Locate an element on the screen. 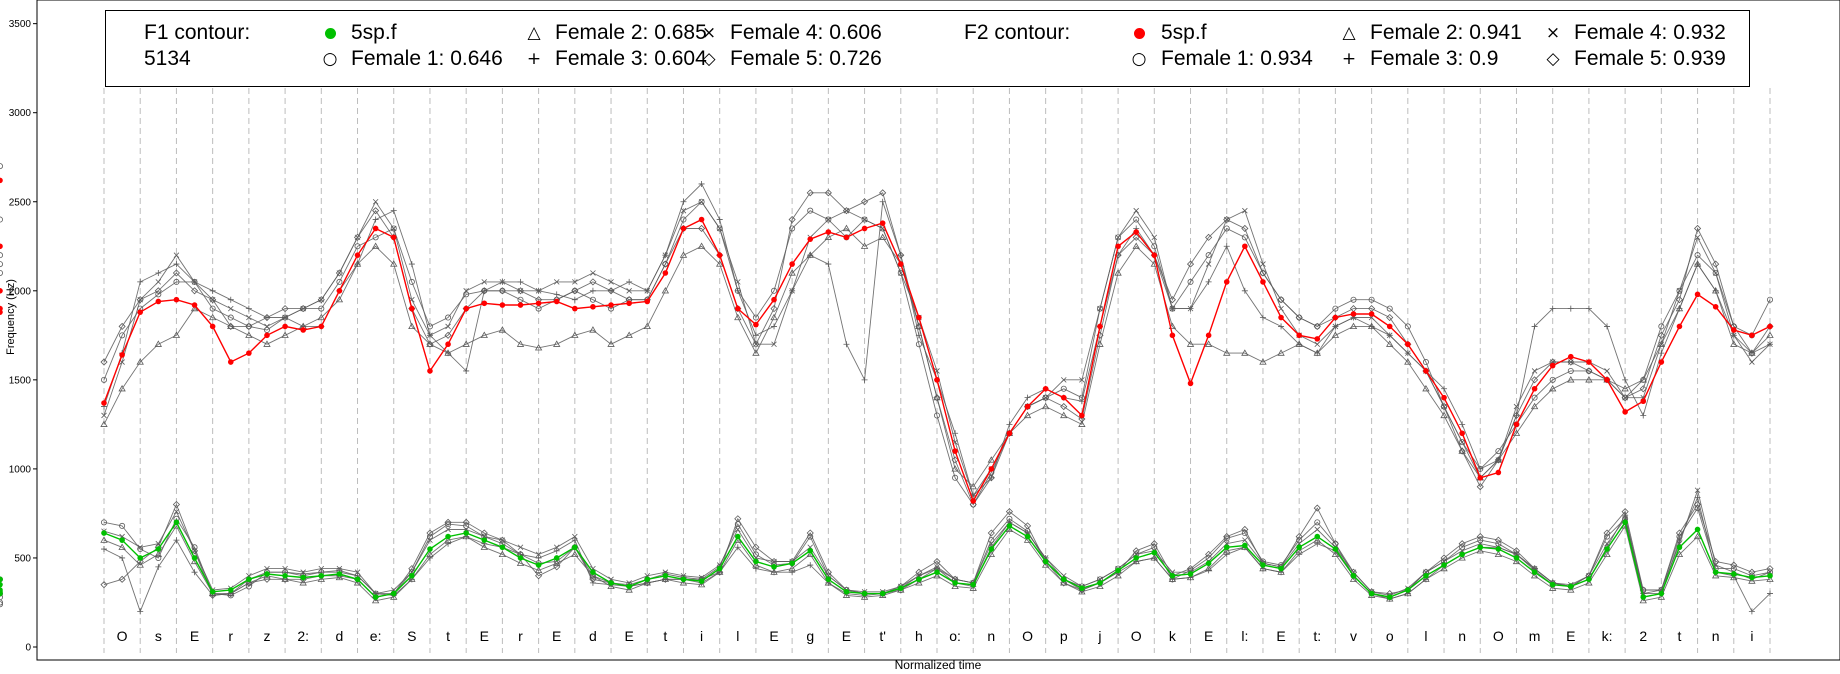 The width and height of the screenshot is (1840, 674). y-tick-label: 3500 is located at coordinates (20, 24).